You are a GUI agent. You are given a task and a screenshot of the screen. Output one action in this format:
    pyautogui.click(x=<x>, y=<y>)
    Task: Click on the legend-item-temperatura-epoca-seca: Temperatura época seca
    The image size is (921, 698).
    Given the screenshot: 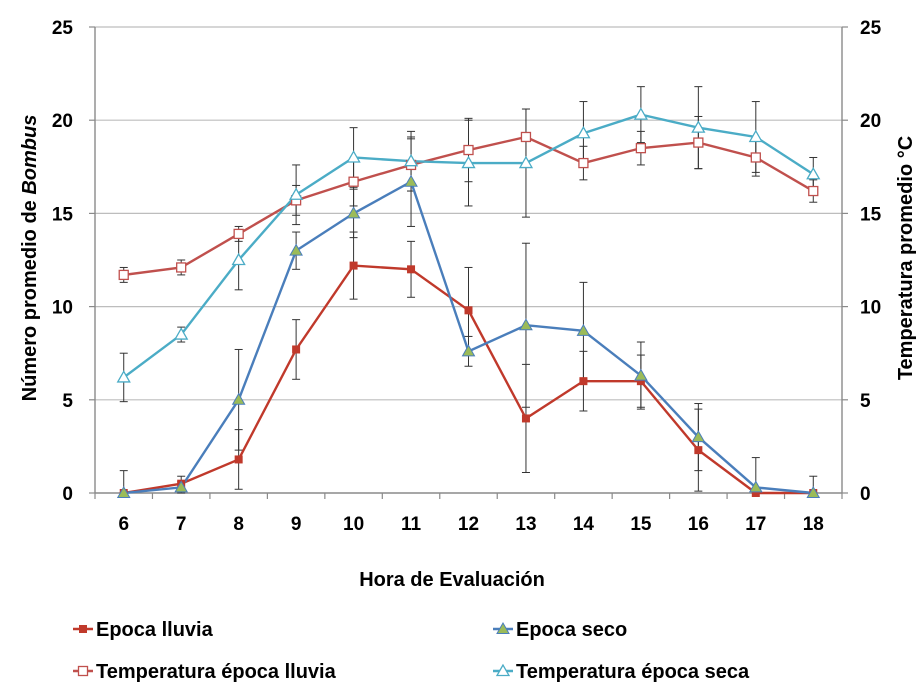 What is the action you would take?
    pyautogui.click(x=621, y=672)
    